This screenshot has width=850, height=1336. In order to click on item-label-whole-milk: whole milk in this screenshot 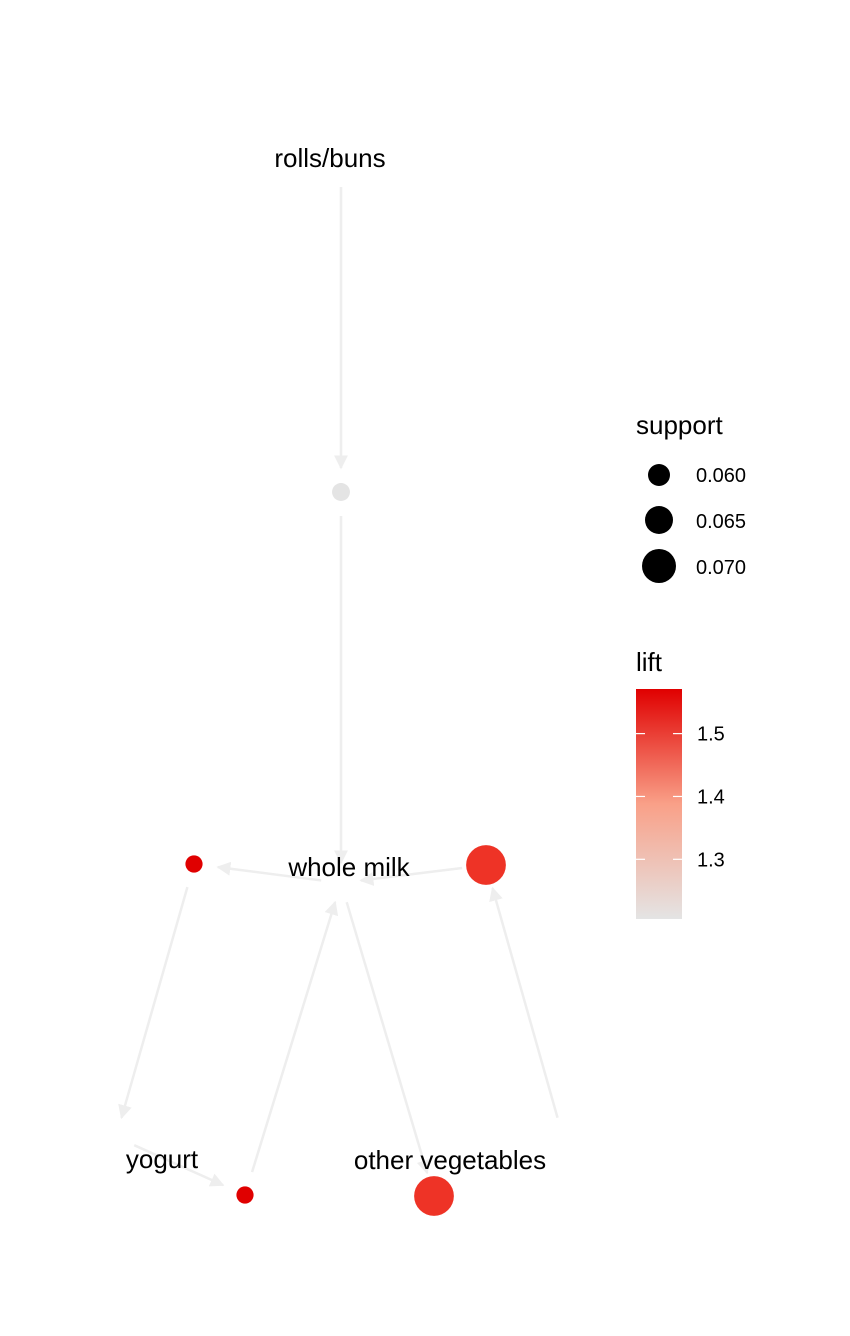, I will do `click(348, 867)`.